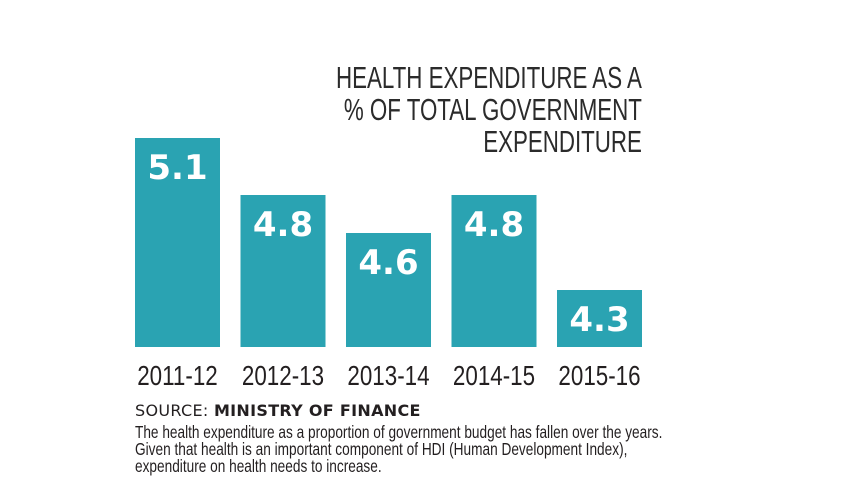 This screenshot has width=857, height=482. I want to click on title-line: HEALTH EXPENDITURE AS A, so click(489, 77).